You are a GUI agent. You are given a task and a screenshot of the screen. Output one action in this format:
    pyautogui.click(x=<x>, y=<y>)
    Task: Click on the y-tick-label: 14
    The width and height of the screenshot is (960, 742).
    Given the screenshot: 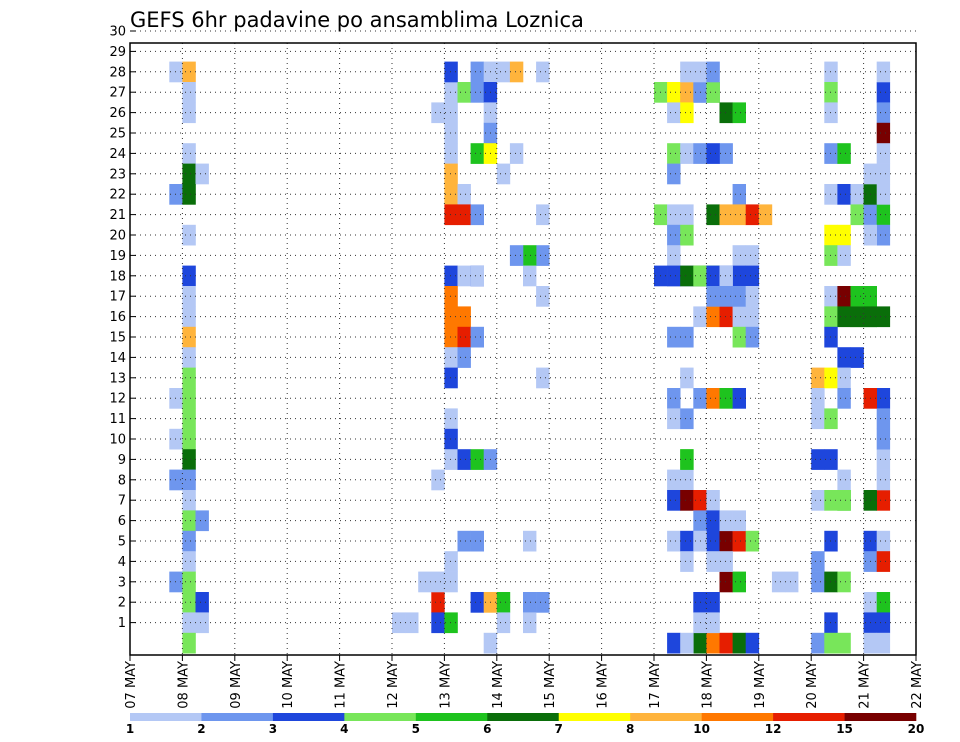 What is the action you would take?
    pyautogui.click(x=117, y=358)
    